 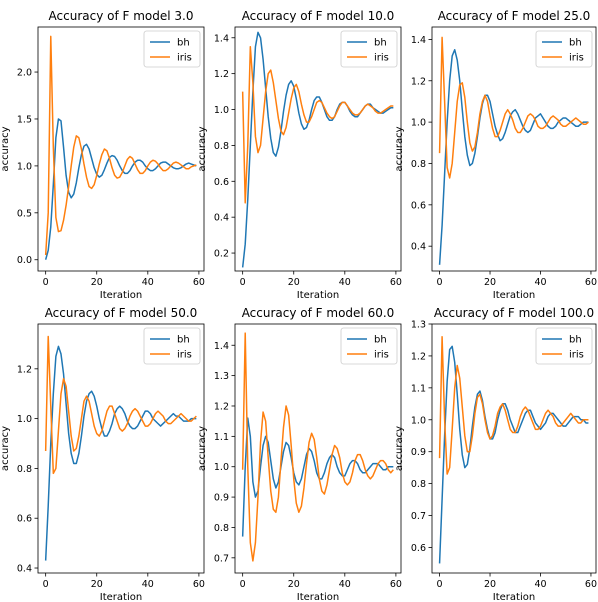 What do you see at coordinates (418, 325) in the screenshot?
I see `y-tick-label: 1.3` at bounding box center [418, 325].